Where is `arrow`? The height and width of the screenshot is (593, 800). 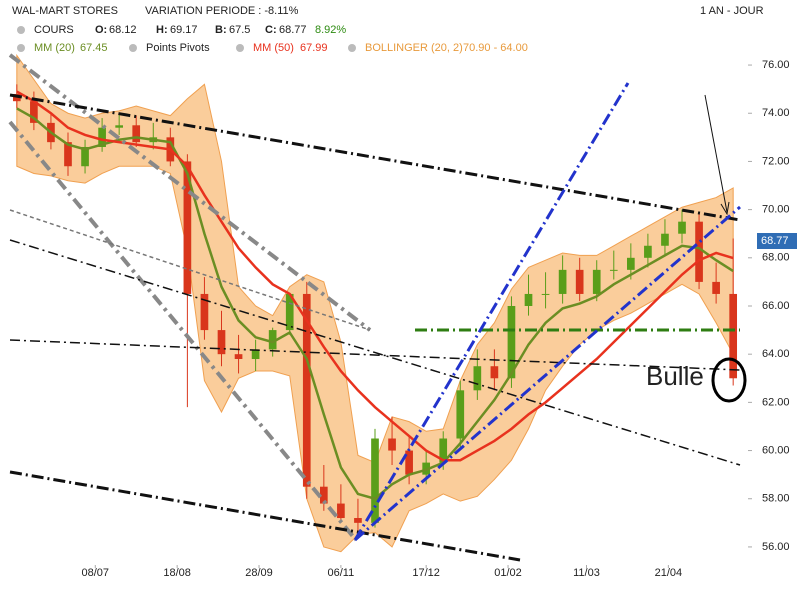 arrow is located at coordinates (716, 153).